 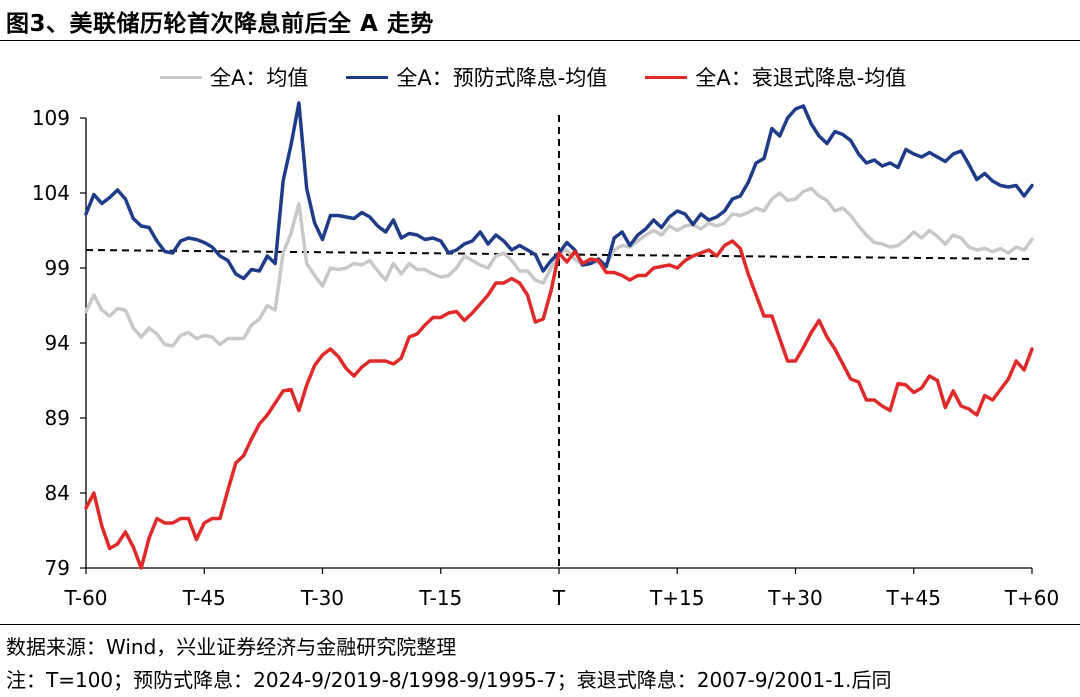 I want to click on legend-label-recession: 全A：衰退式降息-均值, so click(x=801, y=78).